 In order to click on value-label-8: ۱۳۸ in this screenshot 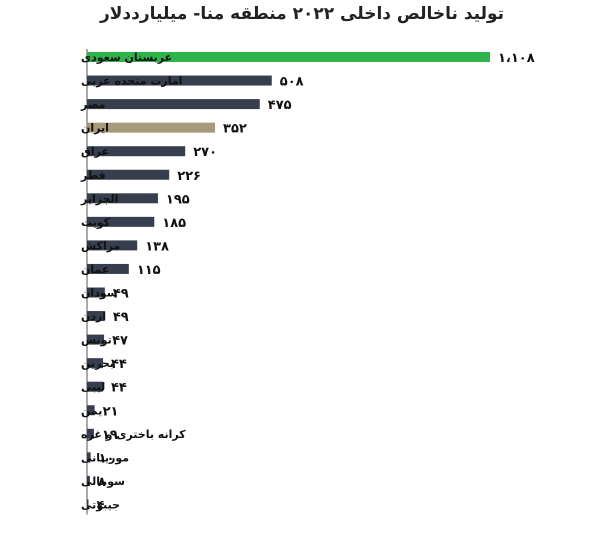, I will do `click(157, 246)`.